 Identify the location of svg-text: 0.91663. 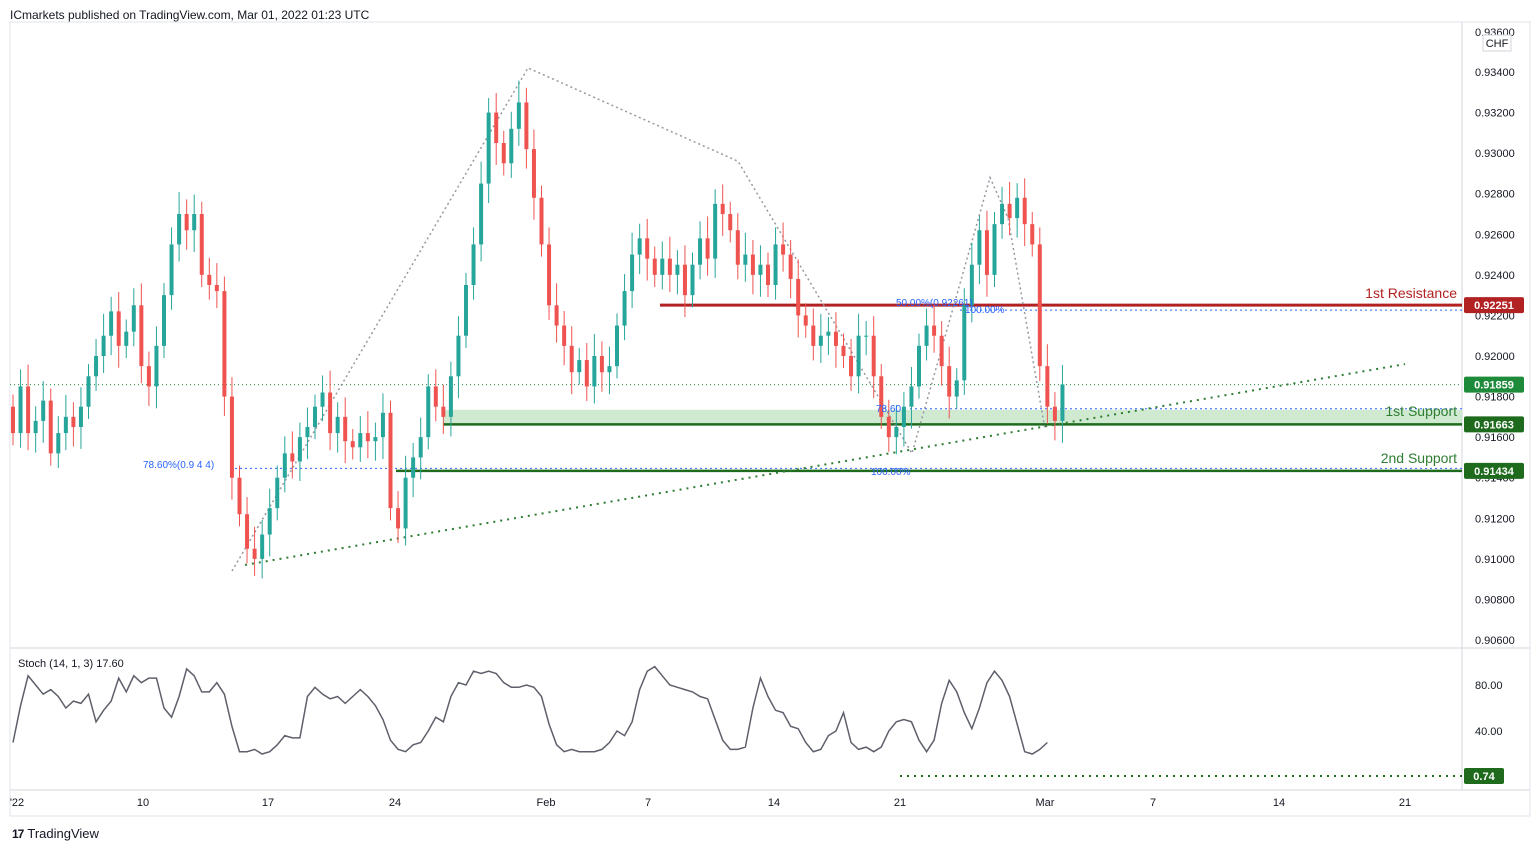
(1494, 425).